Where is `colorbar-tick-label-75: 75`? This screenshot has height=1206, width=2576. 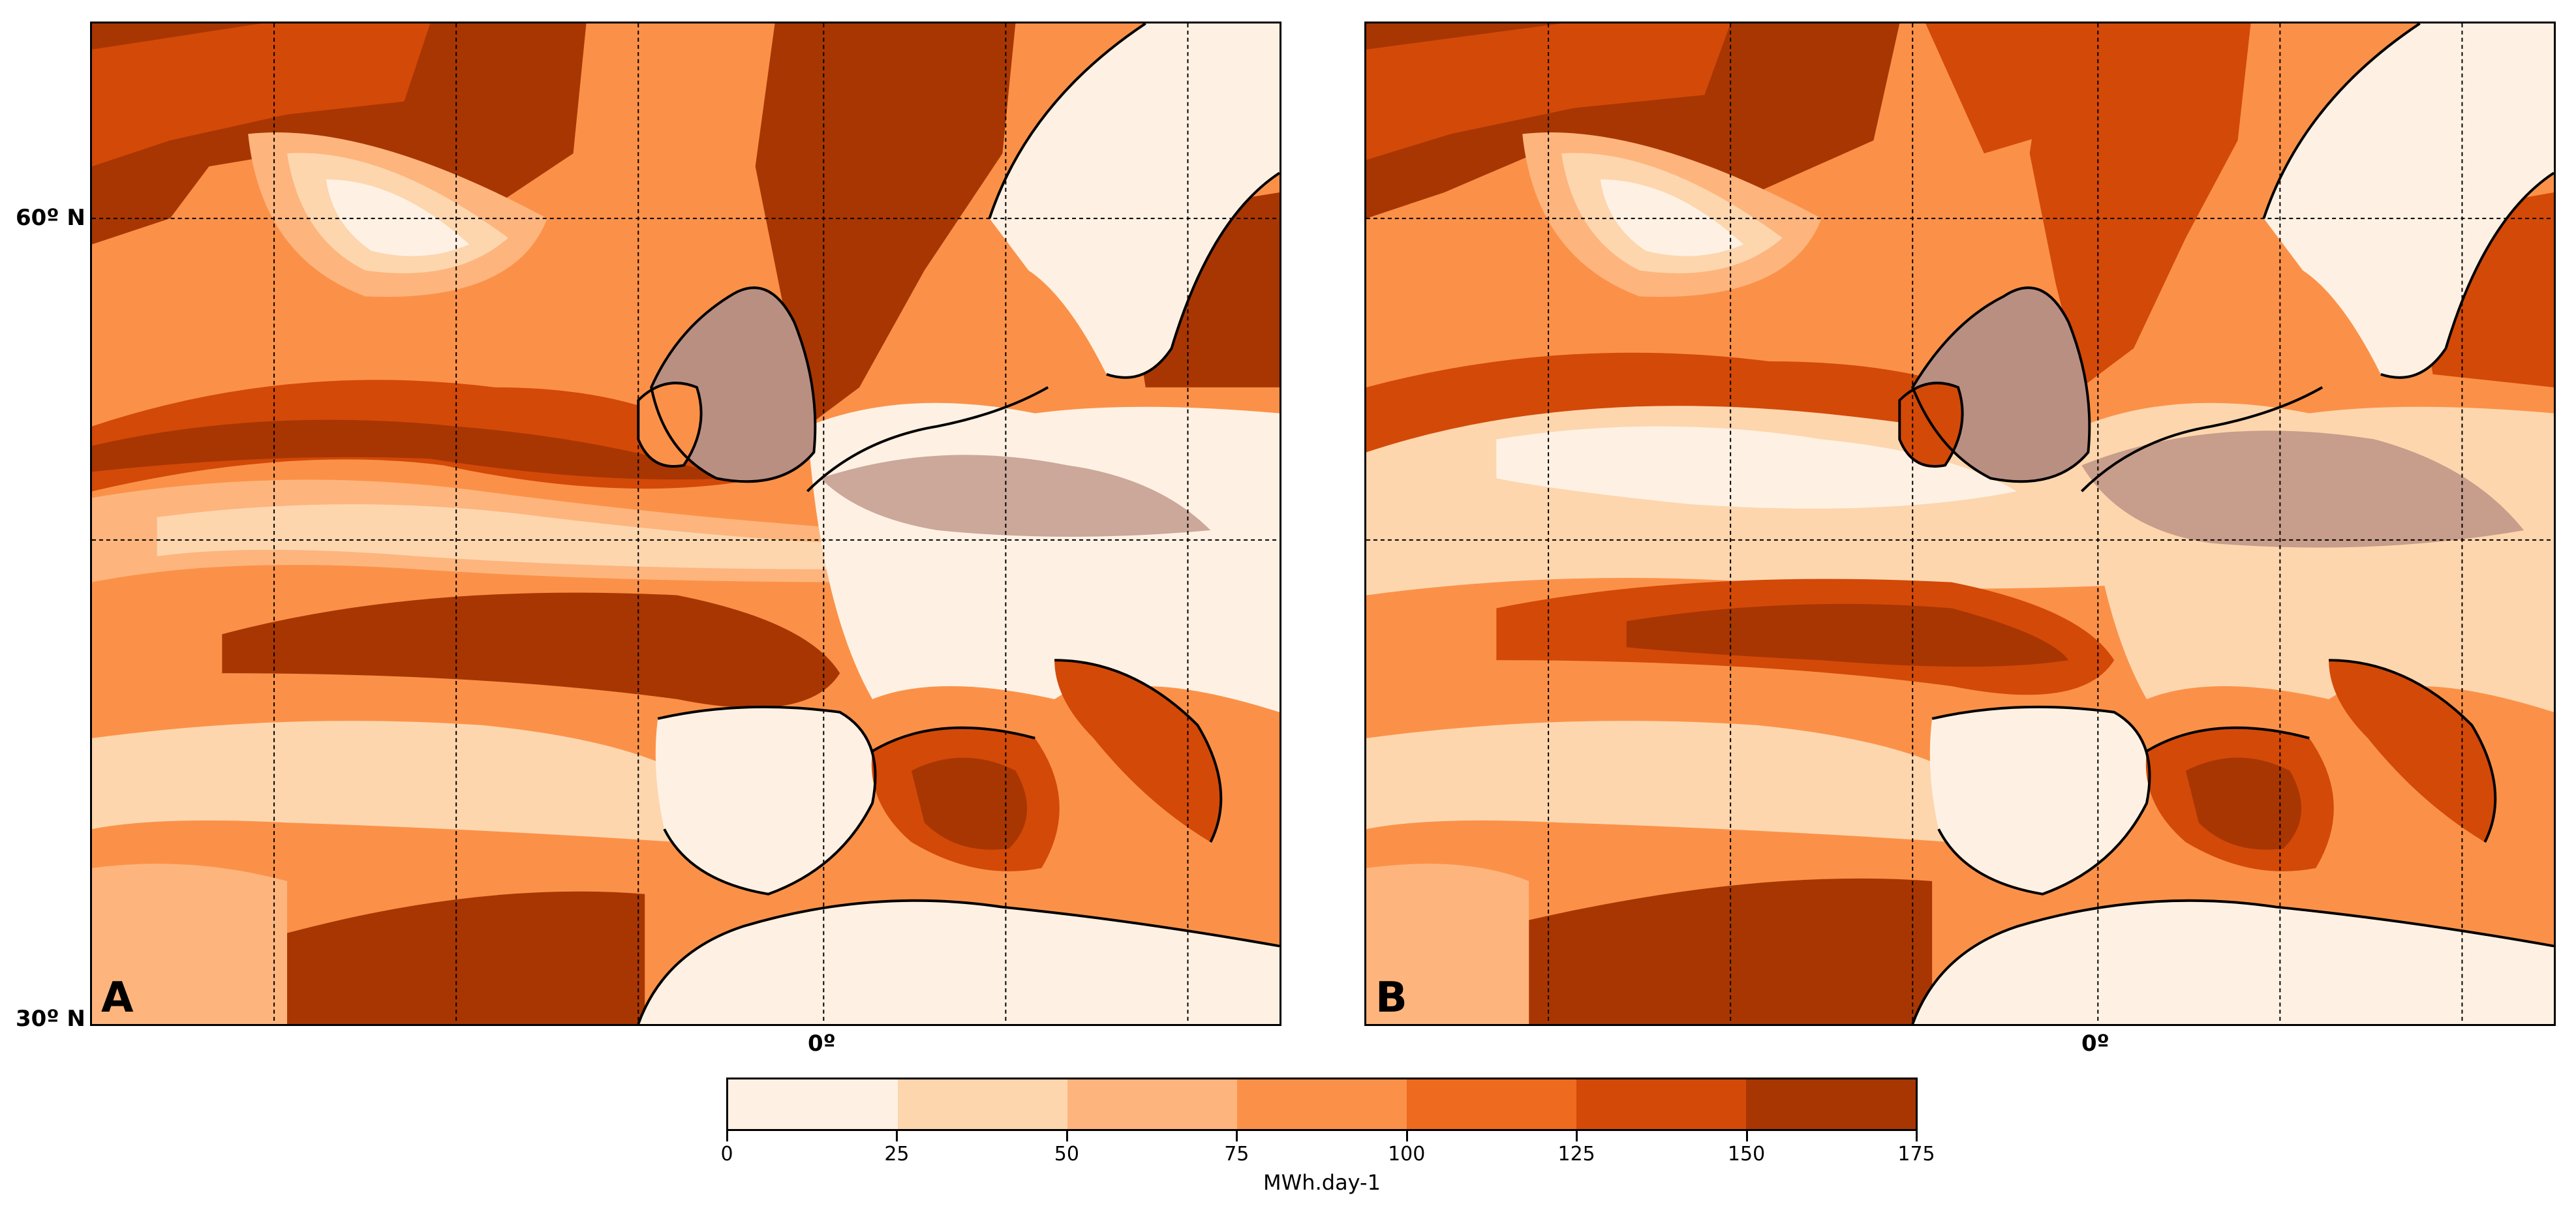
colorbar-tick-label-75: 75 is located at coordinates (1237, 1154).